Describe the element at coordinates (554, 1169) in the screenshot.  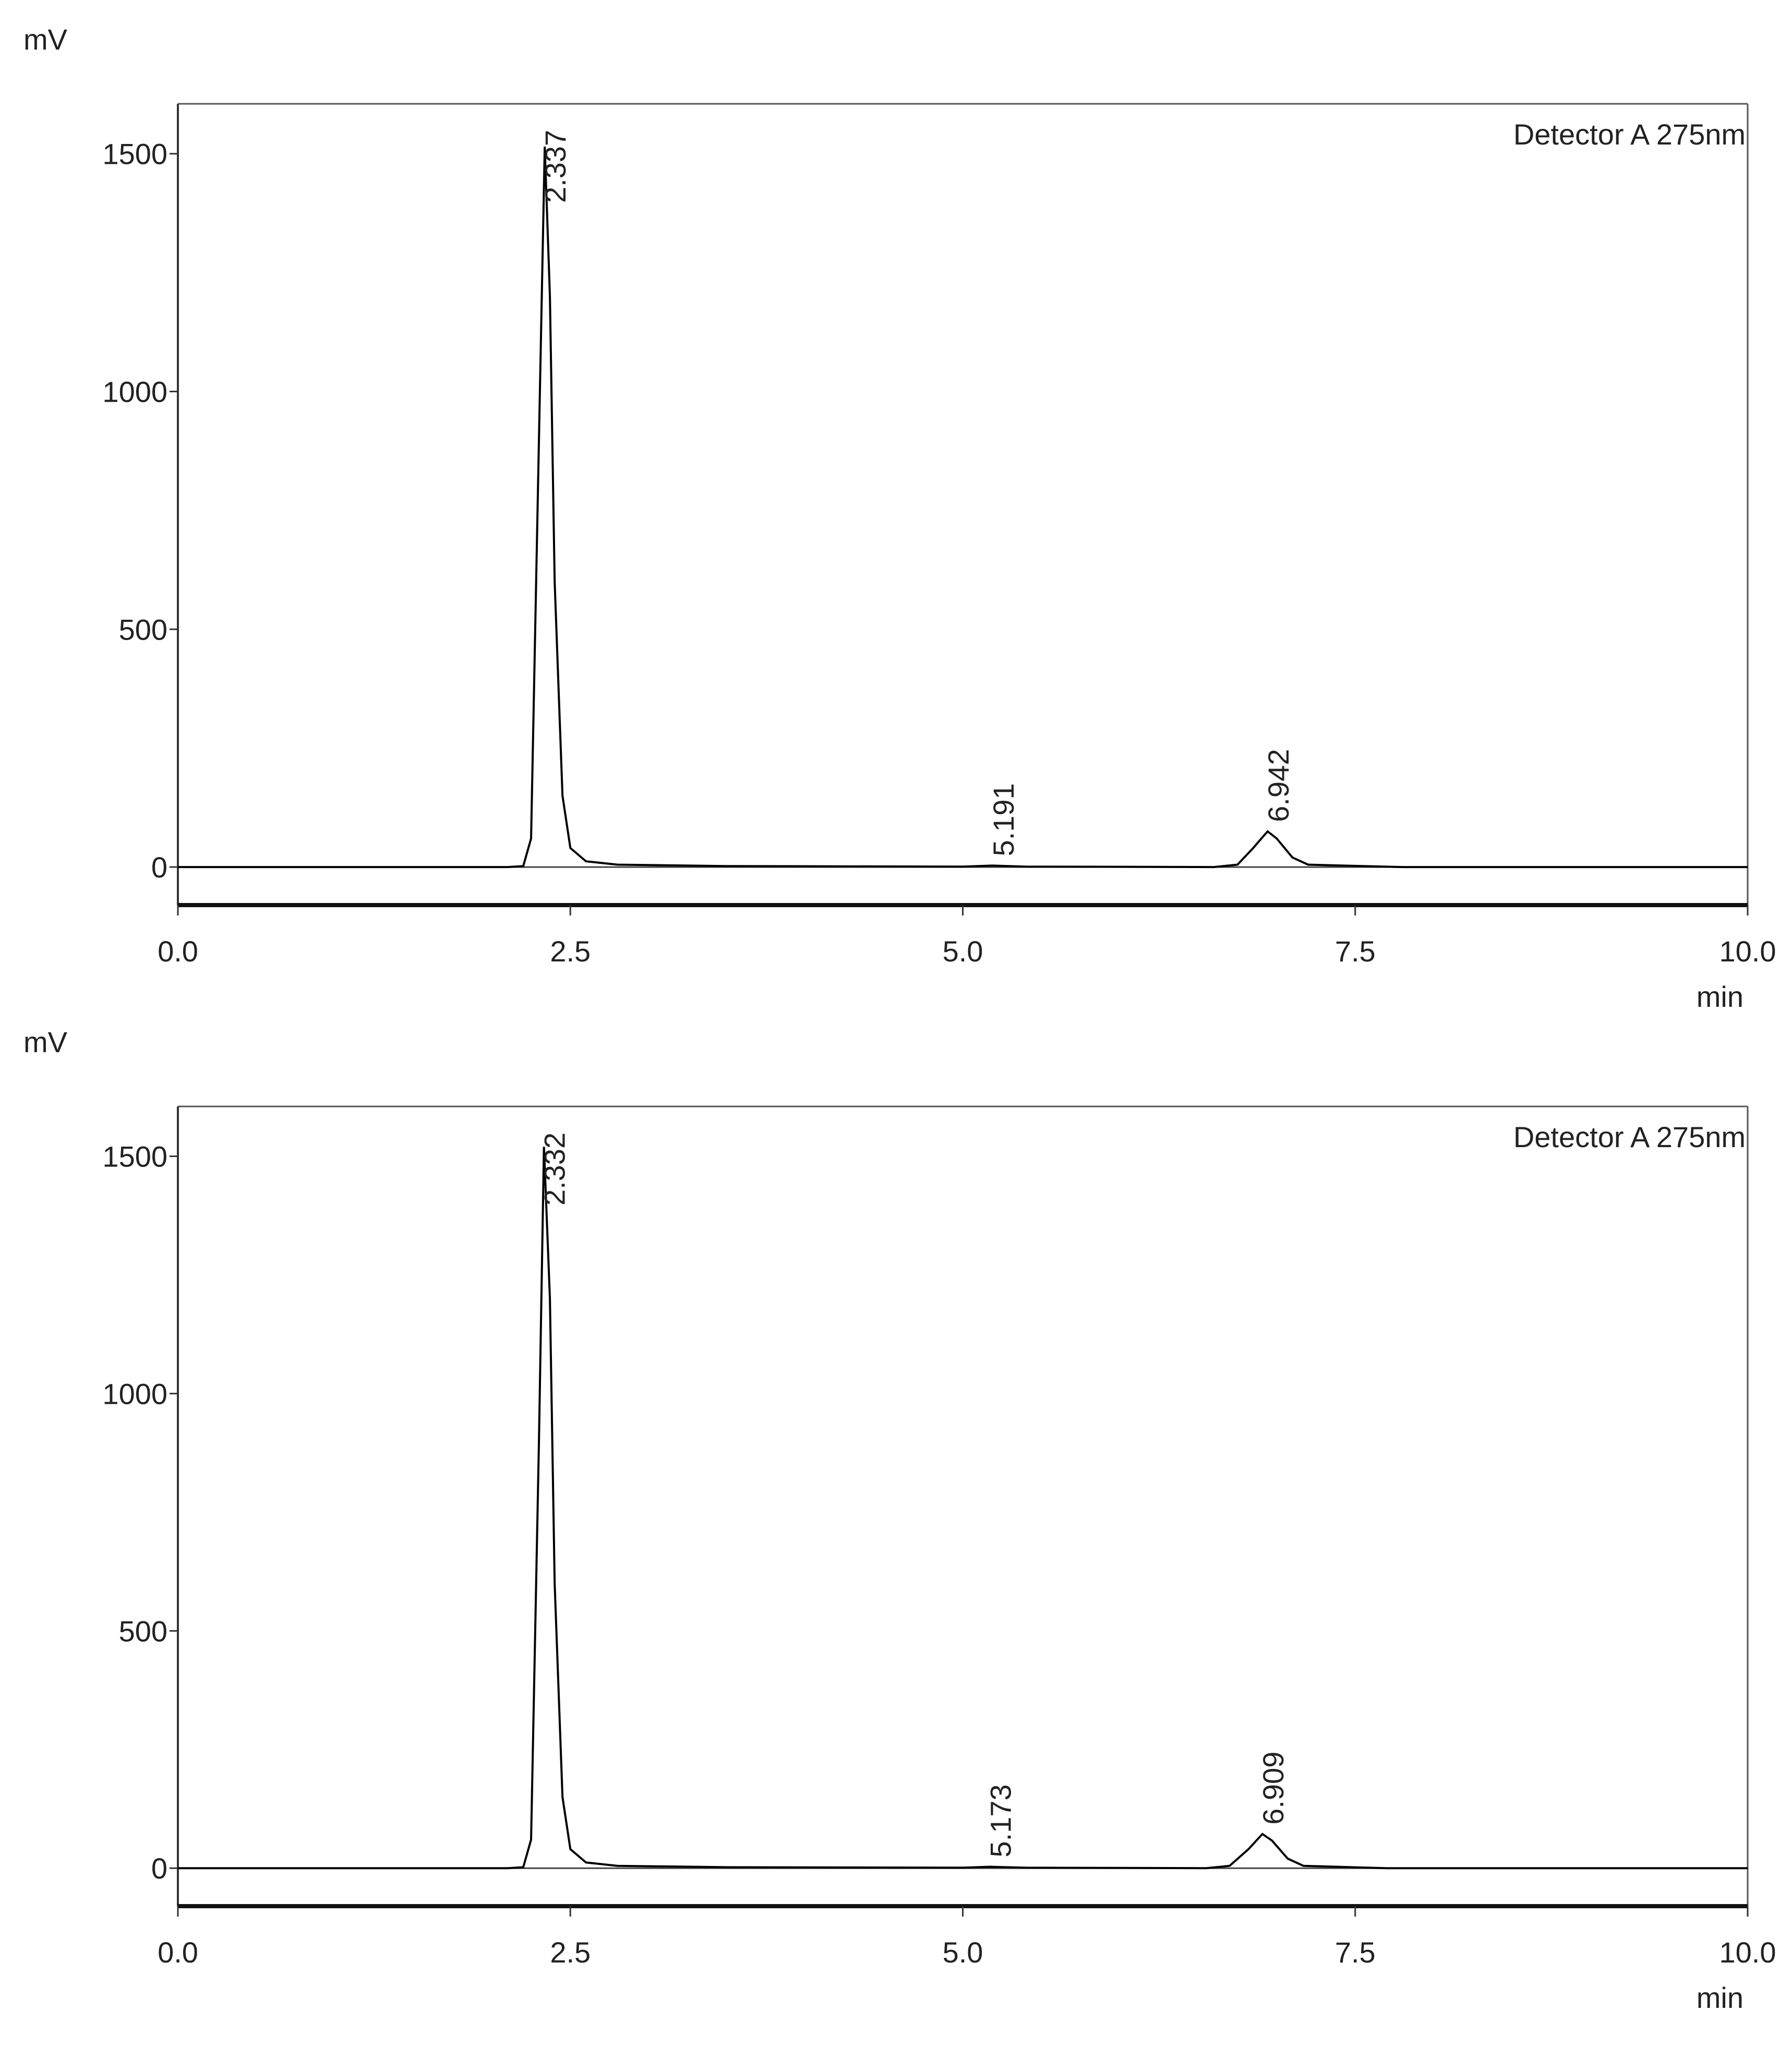
I see `peak-label: 2.332` at that location.